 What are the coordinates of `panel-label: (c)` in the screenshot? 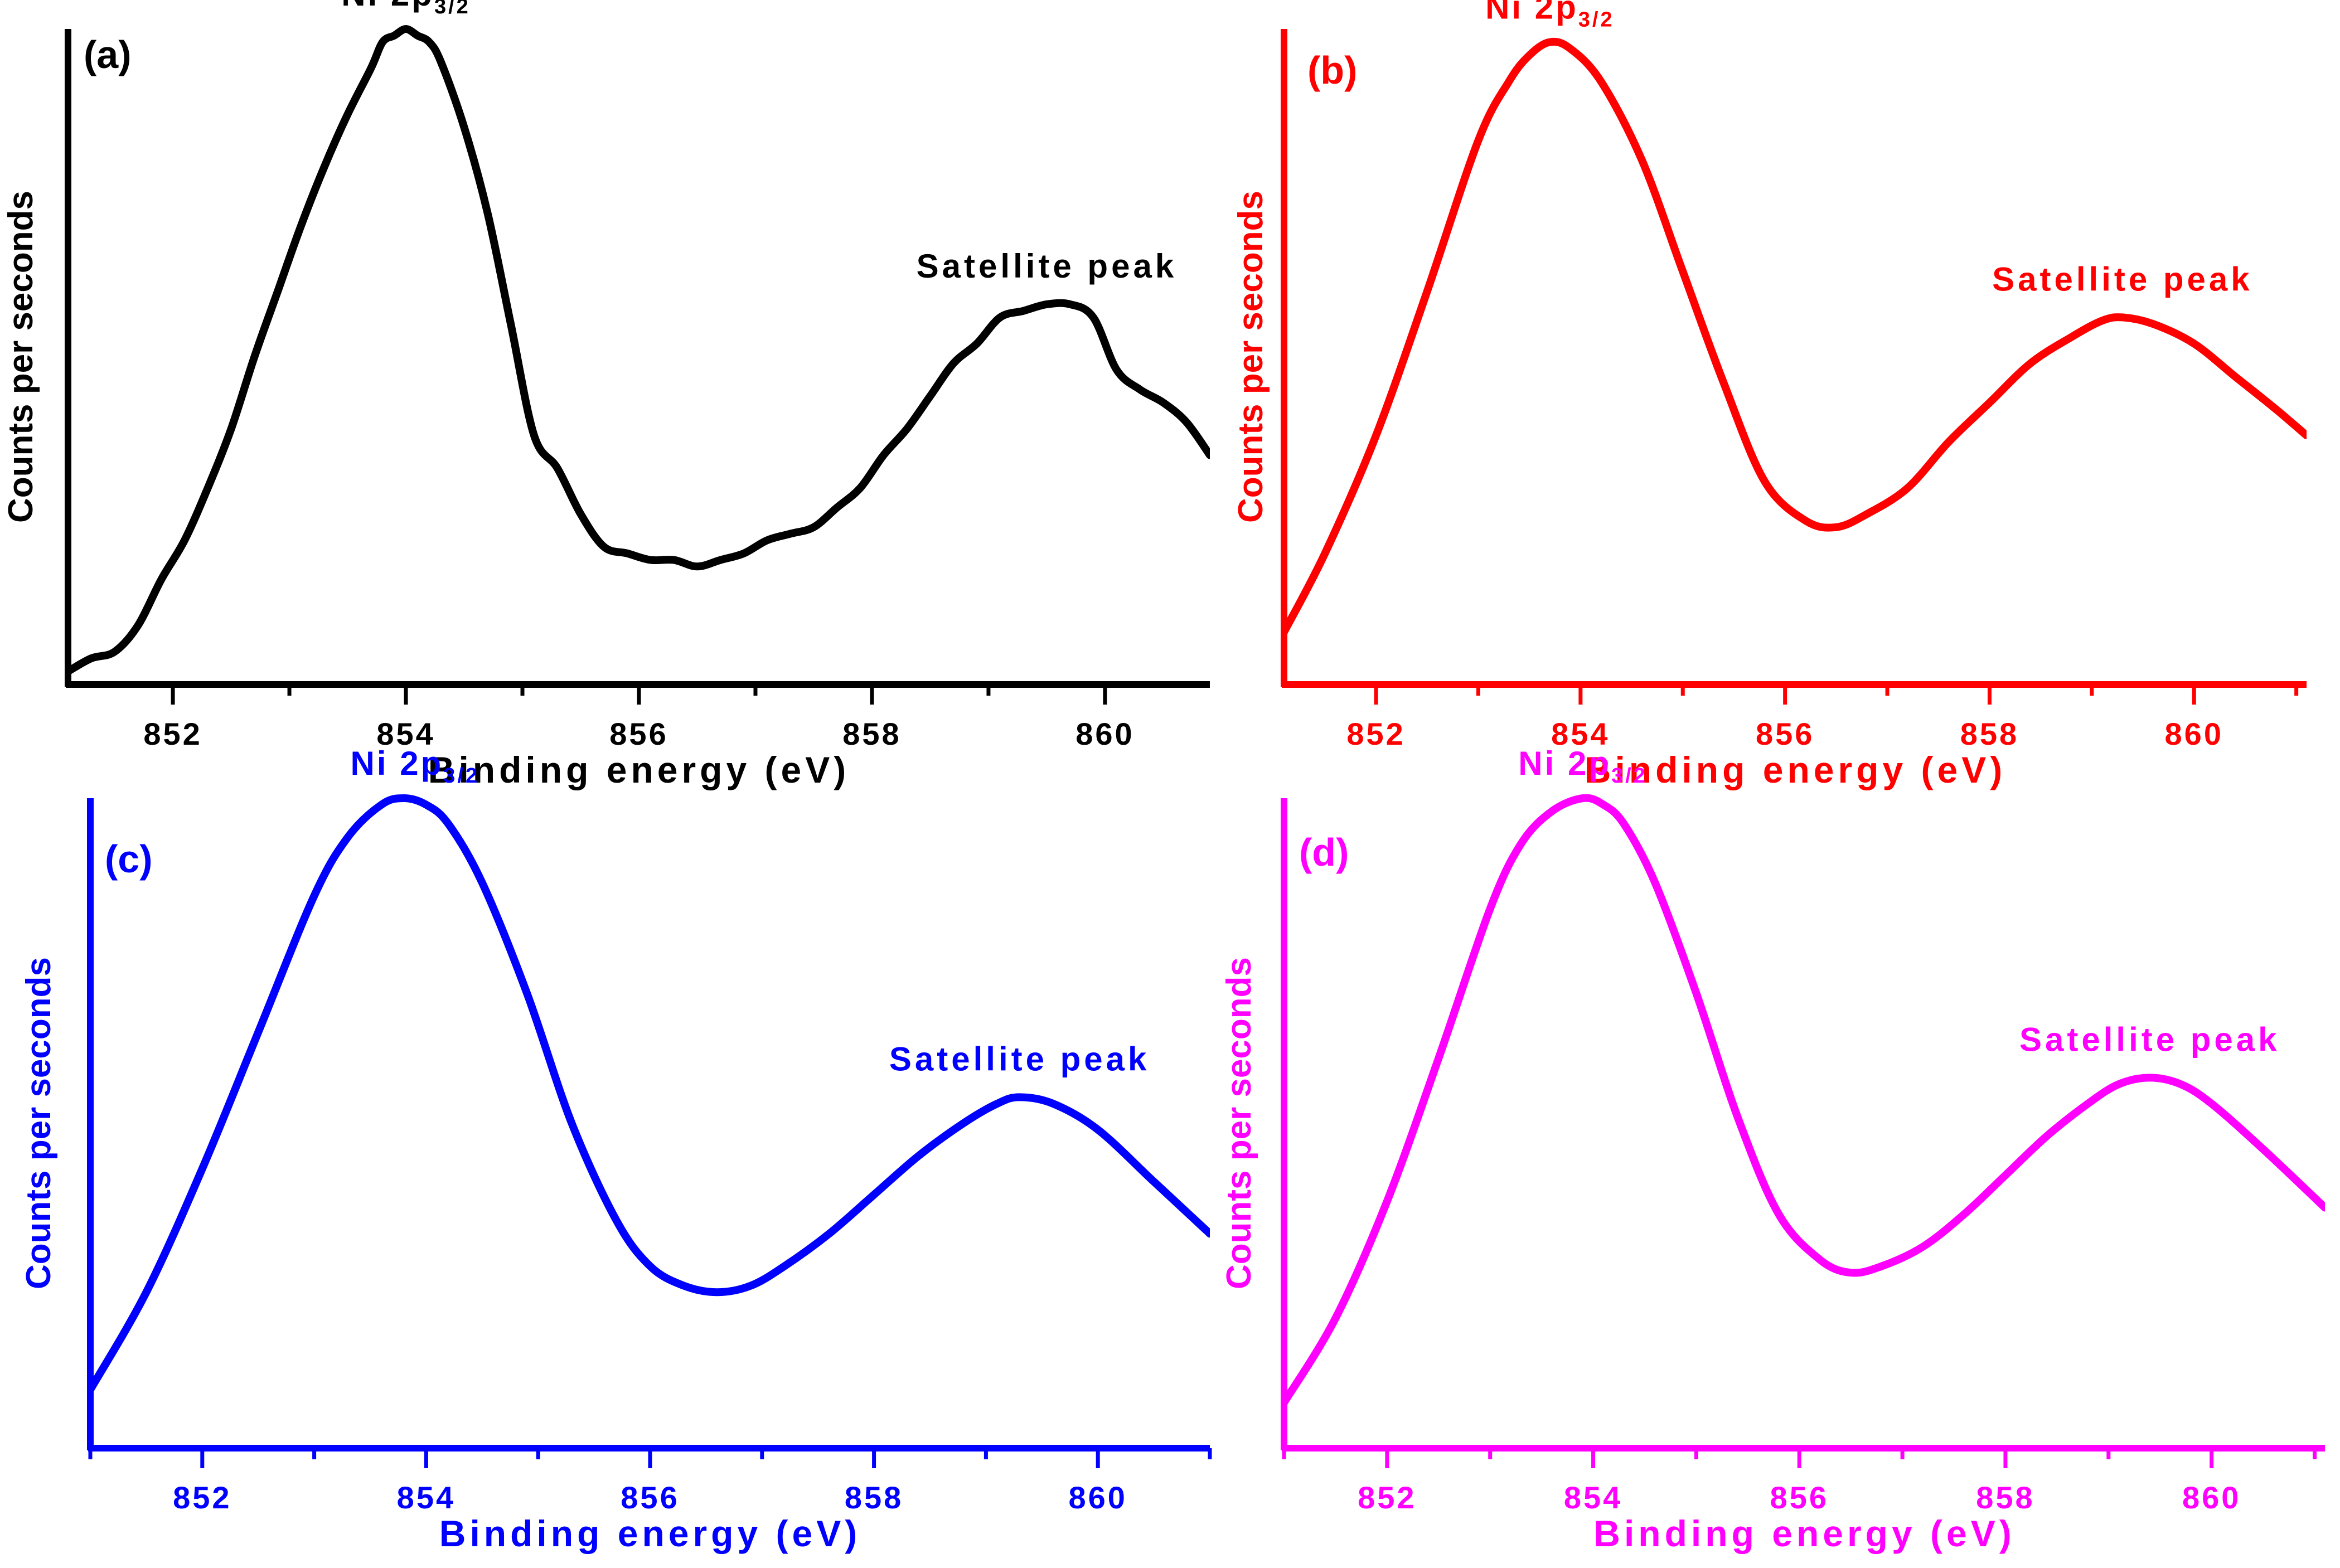 It's located at (129, 859).